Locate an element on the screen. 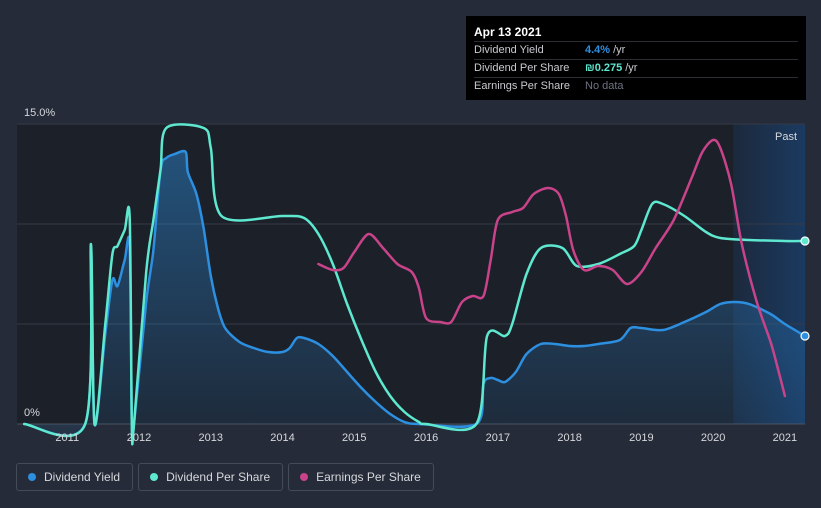 This screenshot has width=821, height=508. tooltip-row-value: No data is located at coordinates (604, 86).